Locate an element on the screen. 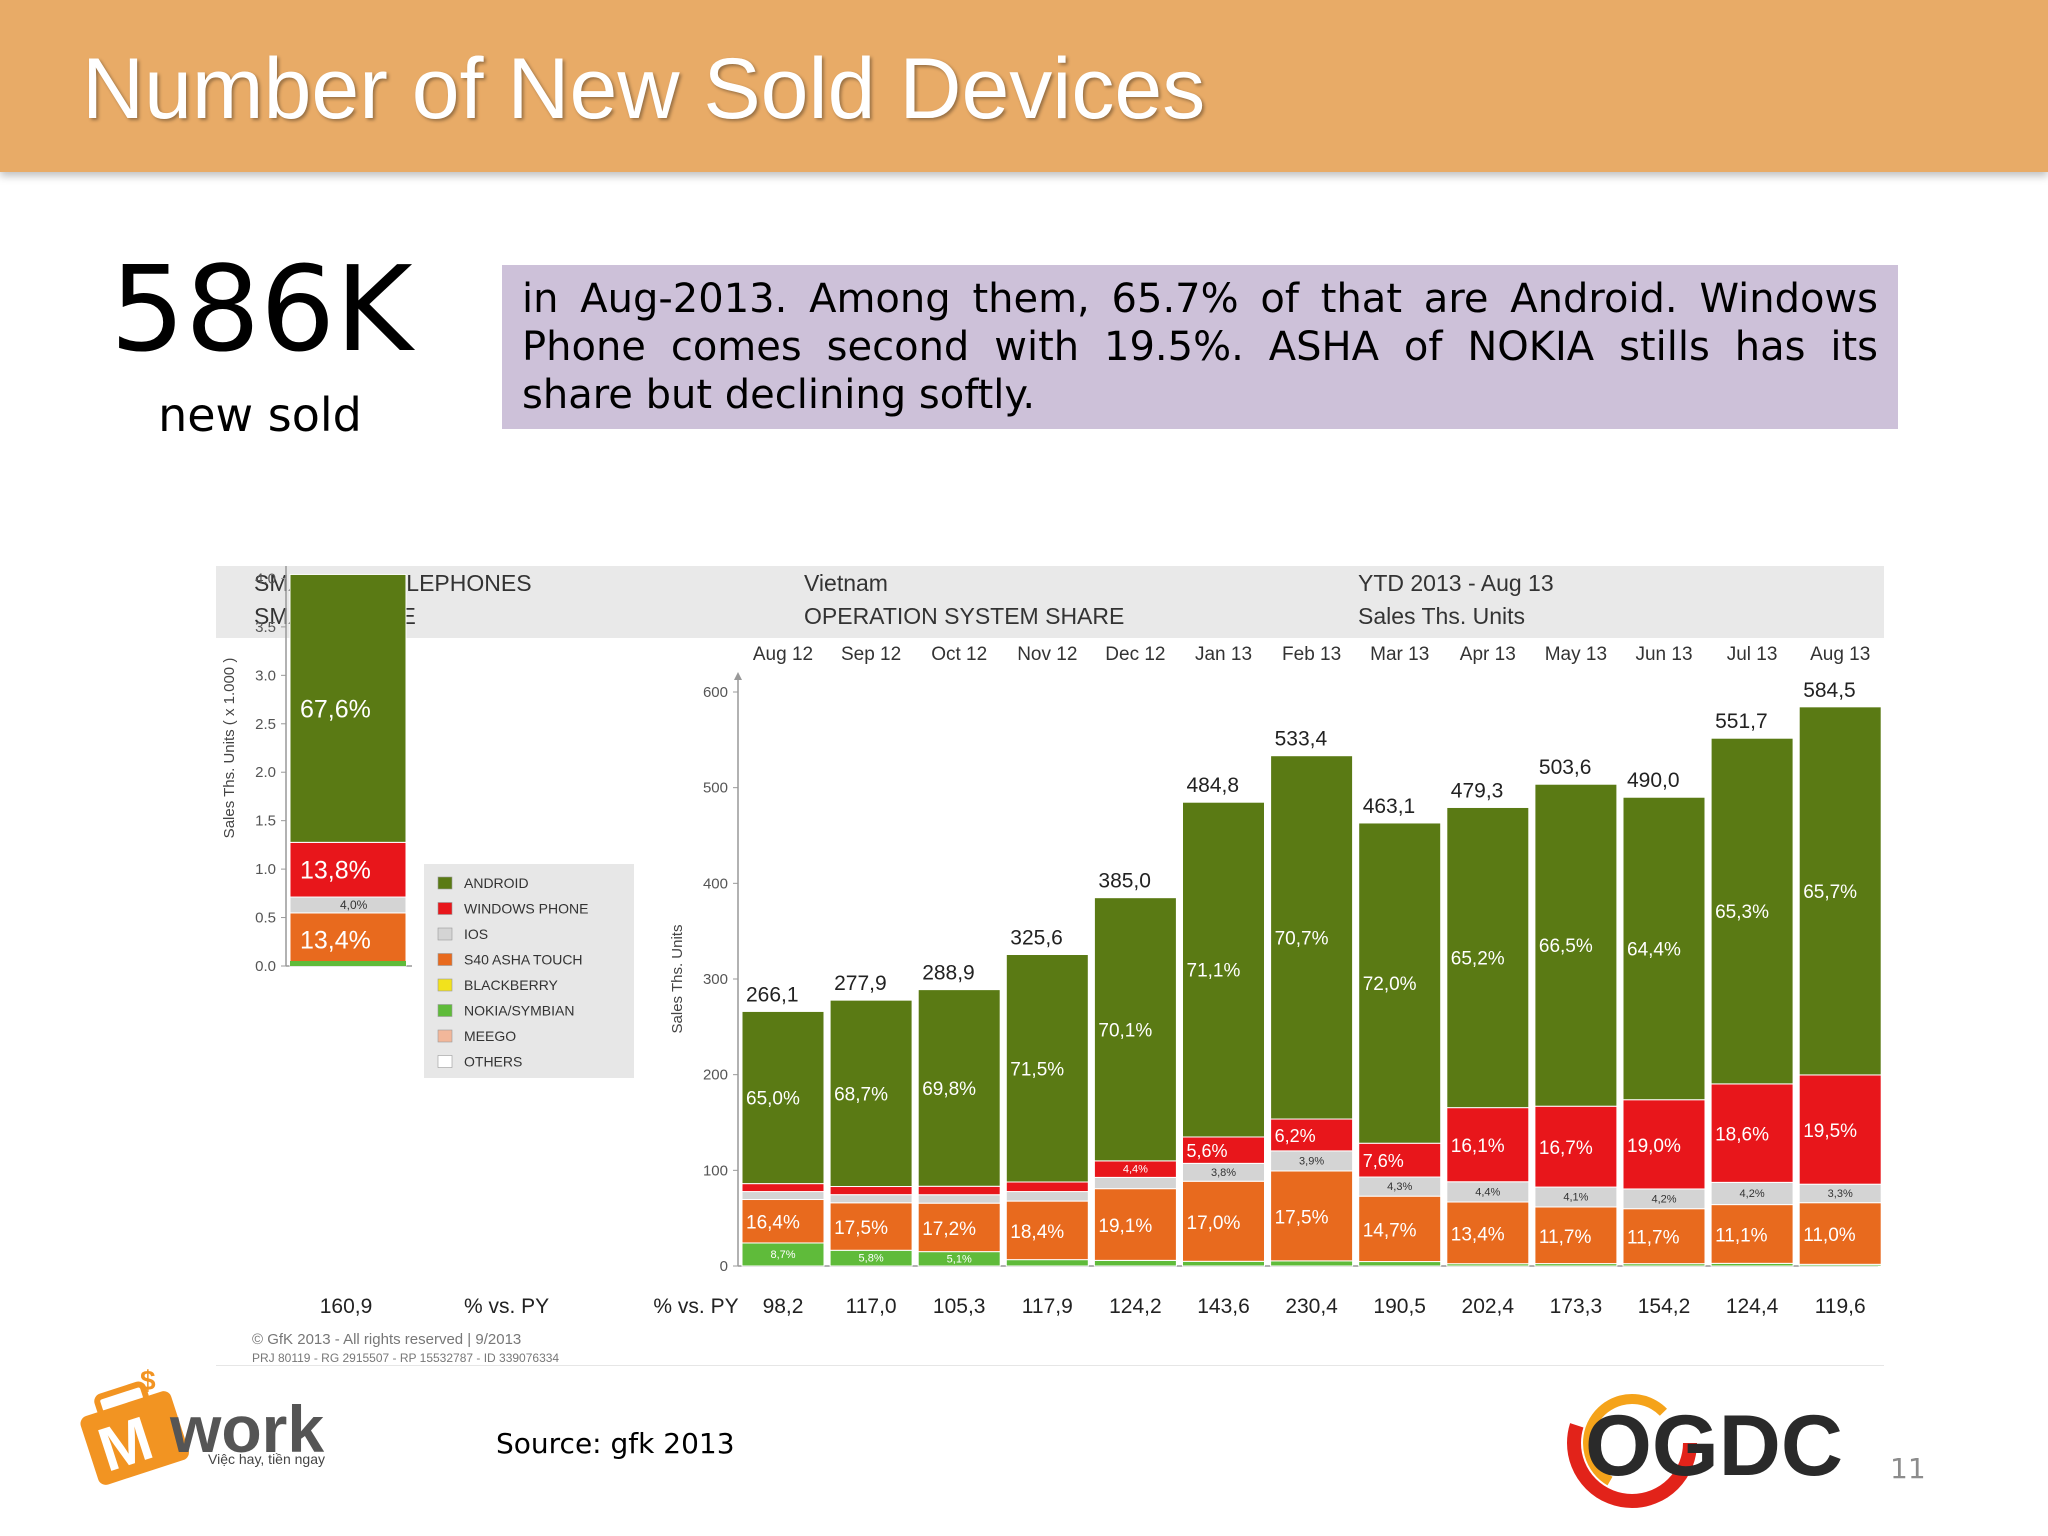 The height and width of the screenshot is (1536, 2048). monthly-segment-label: 71,5% is located at coordinates (1037, 1069).